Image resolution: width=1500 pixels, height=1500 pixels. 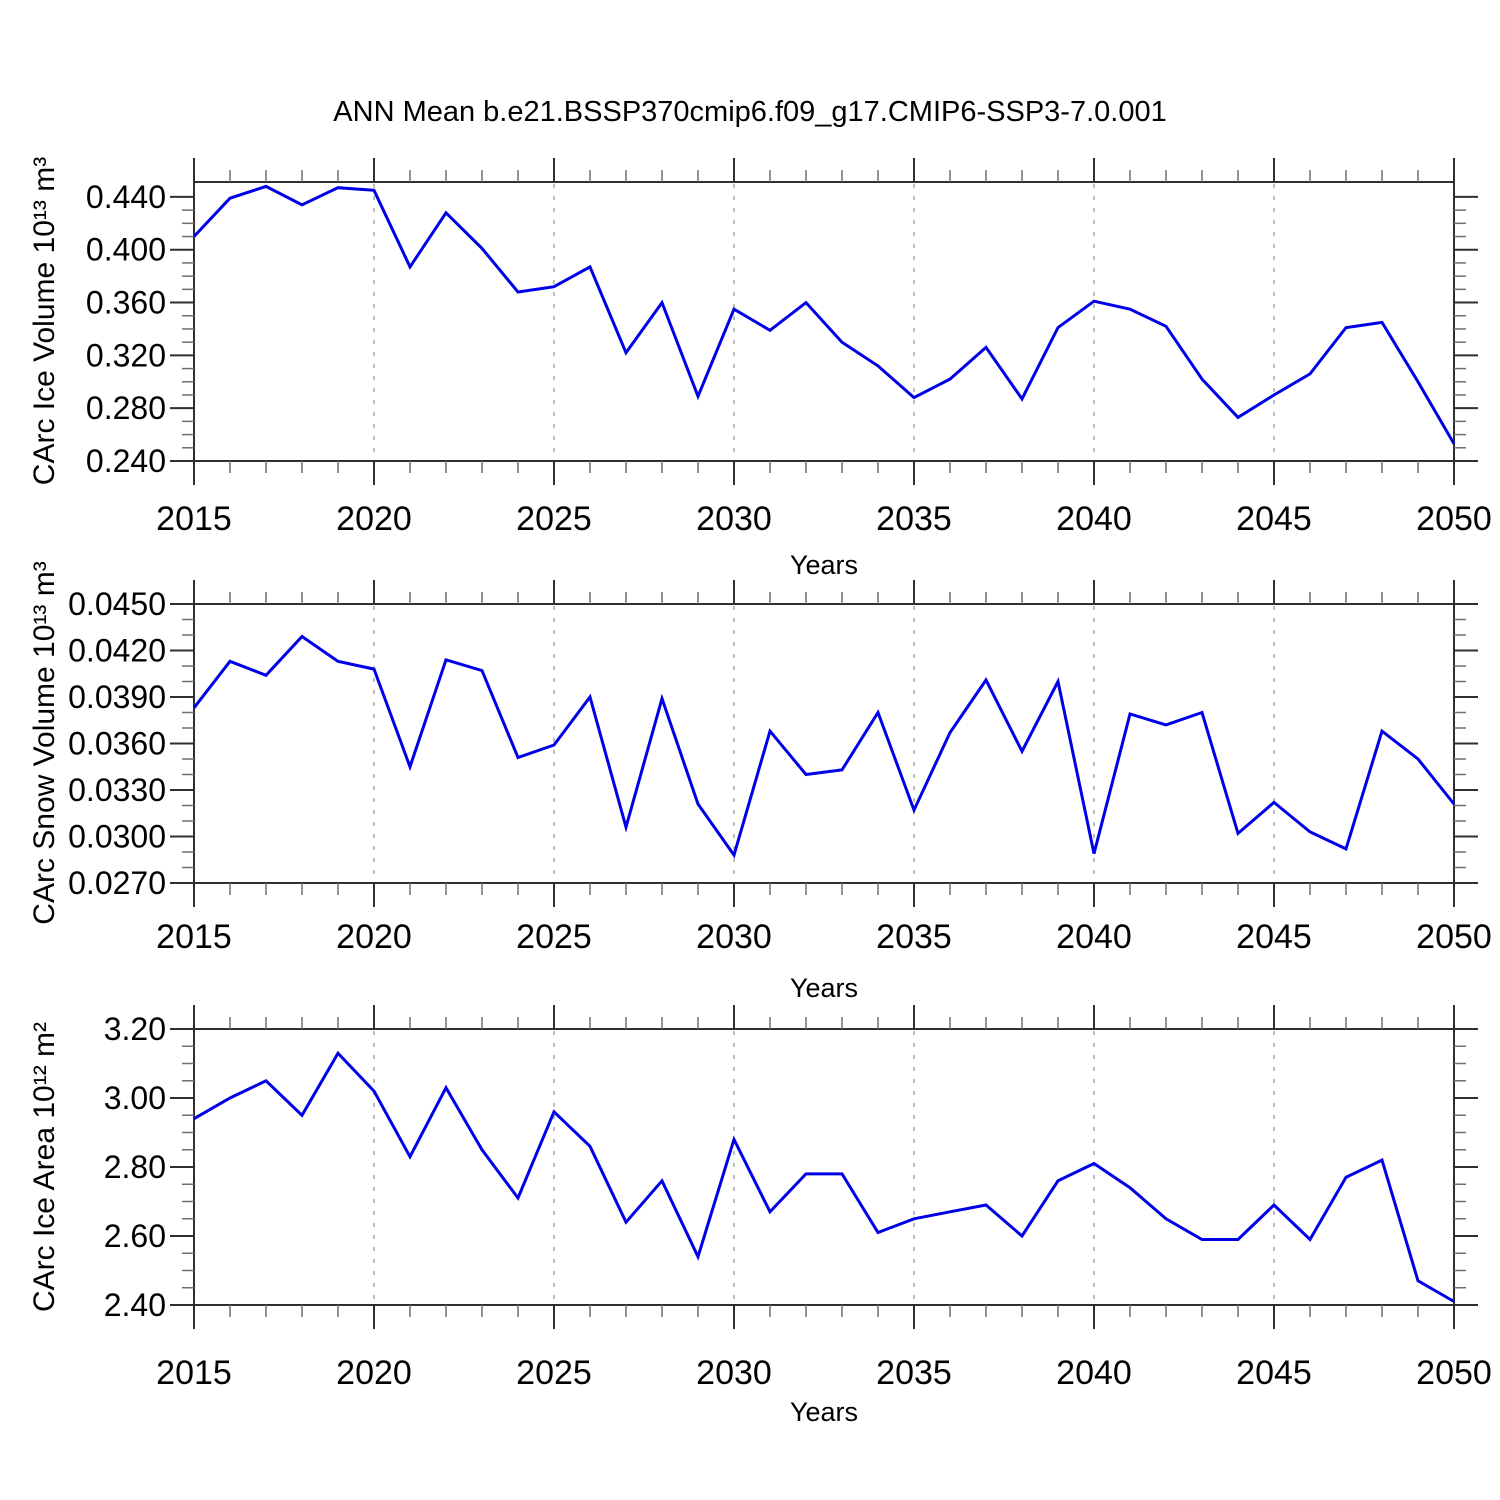 What do you see at coordinates (117, 651) in the screenshot?
I see `y-tick-label: 0.0420` at bounding box center [117, 651].